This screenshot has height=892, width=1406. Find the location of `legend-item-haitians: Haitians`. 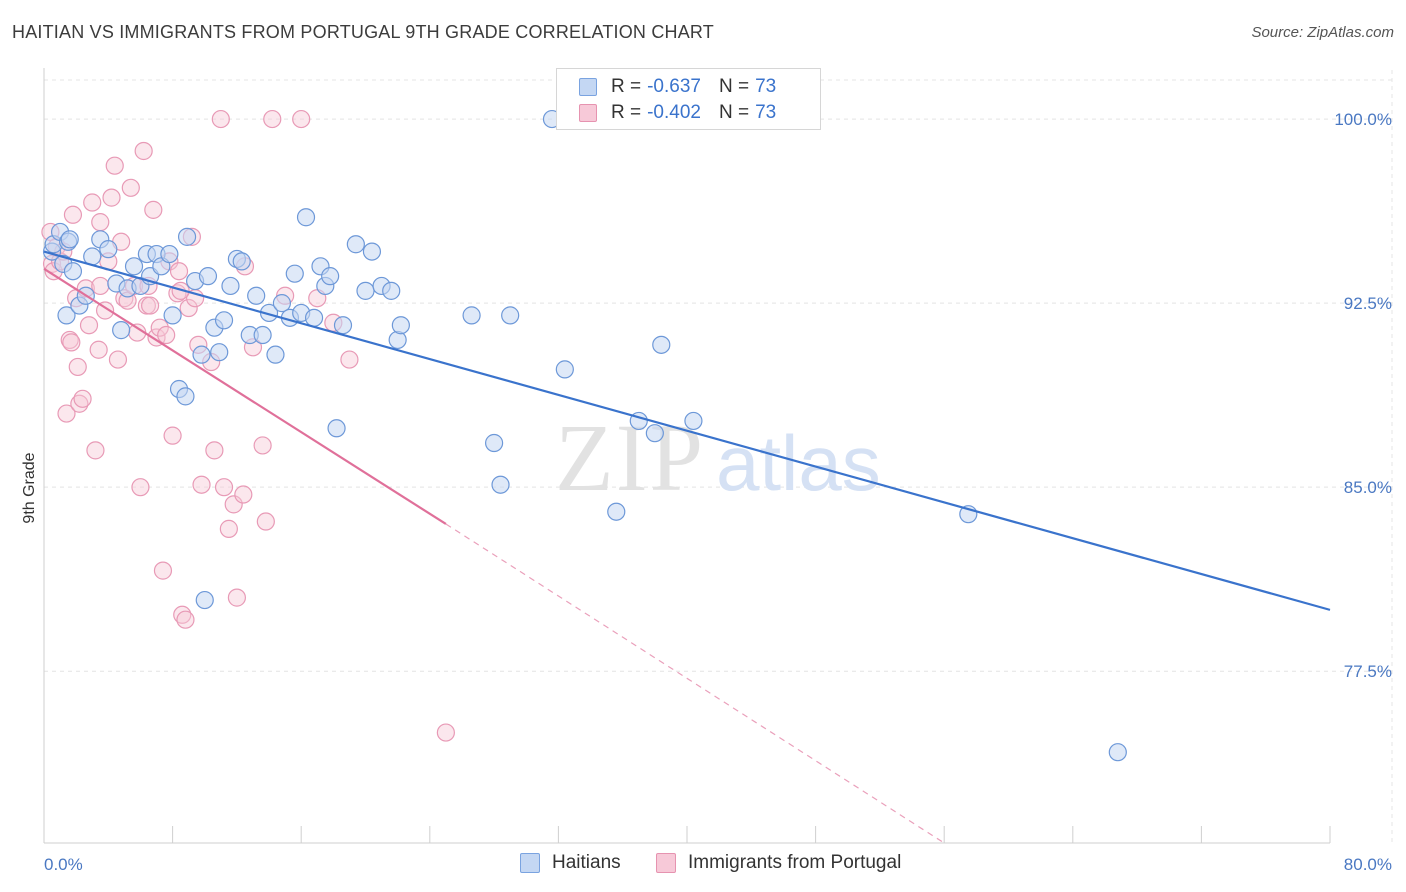

legend-item-haitians: Haitians is located at coordinates (570, 863).